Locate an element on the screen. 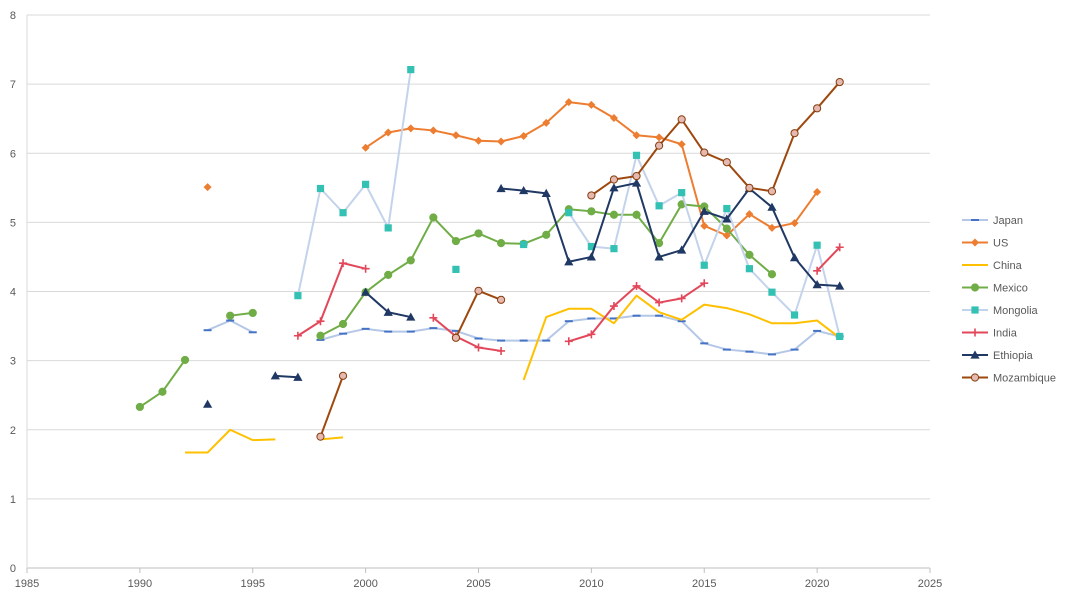 The image size is (1070, 600). data-point-ethiopia-1996 is located at coordinates (275, 375).